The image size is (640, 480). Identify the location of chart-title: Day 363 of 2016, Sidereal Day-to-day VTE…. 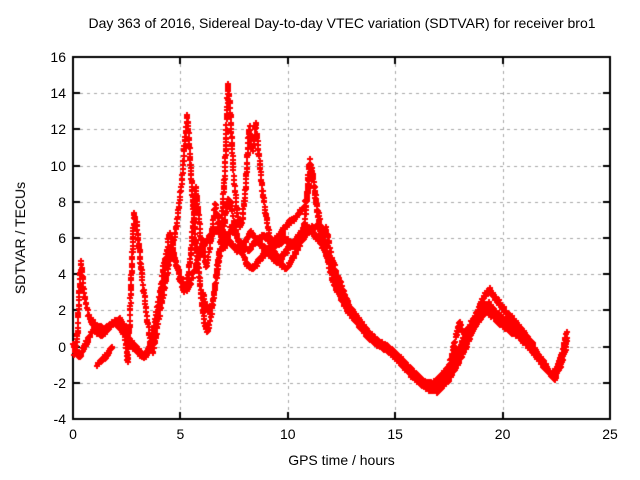
(342, 23).